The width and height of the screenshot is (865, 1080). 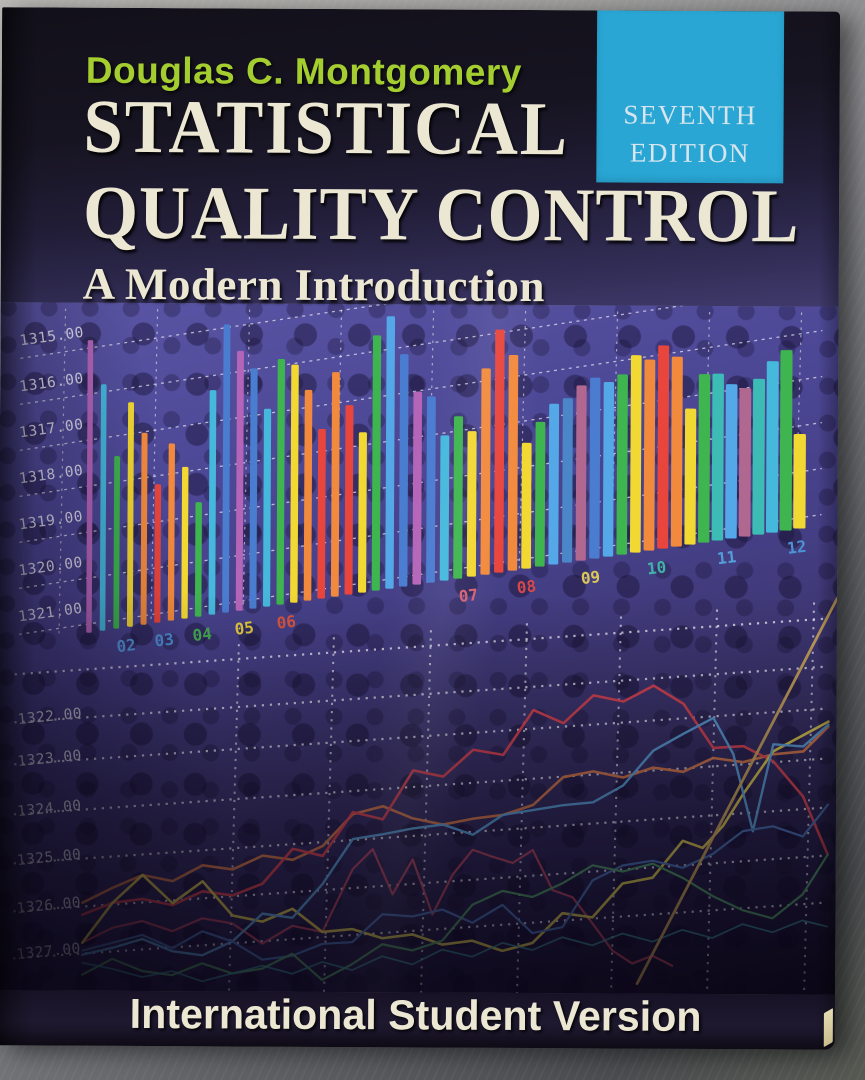 I want to click on x-axis-label: 02, so click(x=125, y=645).